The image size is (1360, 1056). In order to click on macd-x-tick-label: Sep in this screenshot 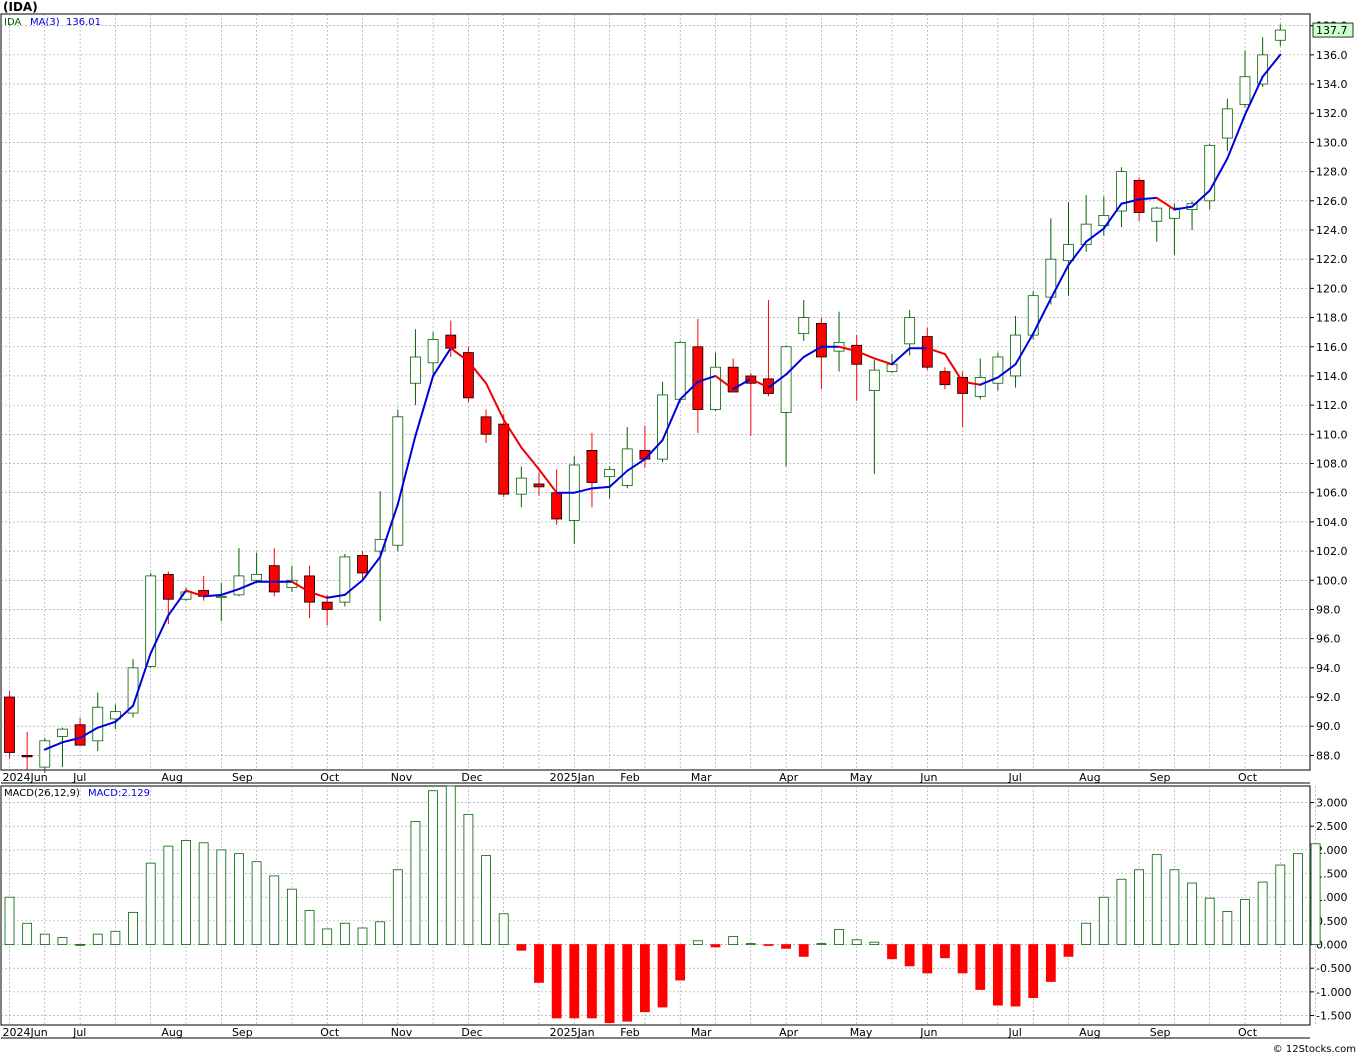, I will do `click(1160, 1032)`.